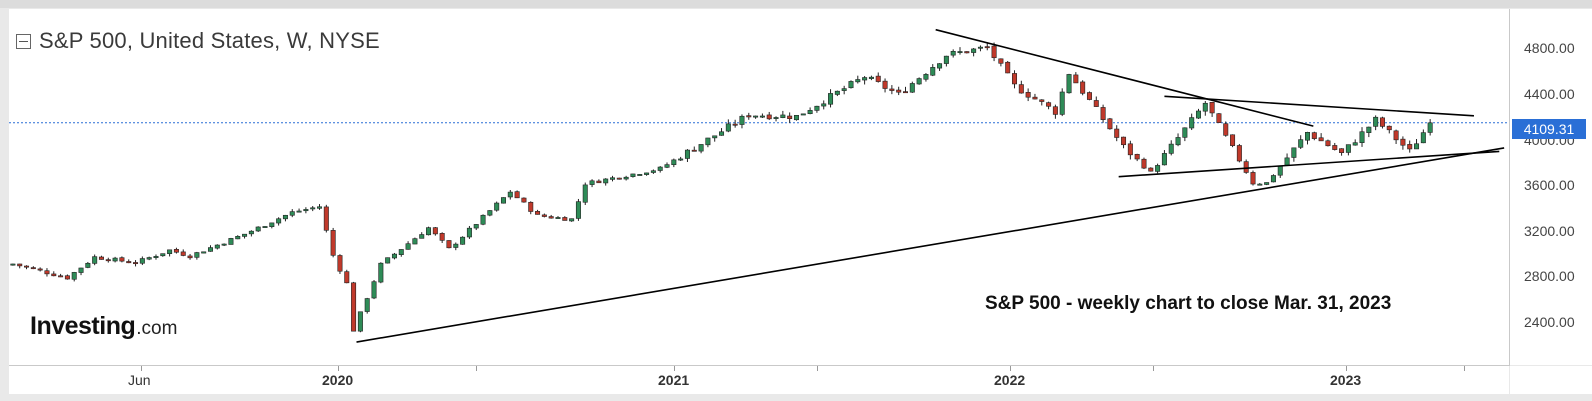 The image size is (1592, 401). What do you see at coordinates (1346, 380) in the screenshot?
I see `time-tick-label: 2023` at bounding box center [1346, 380].